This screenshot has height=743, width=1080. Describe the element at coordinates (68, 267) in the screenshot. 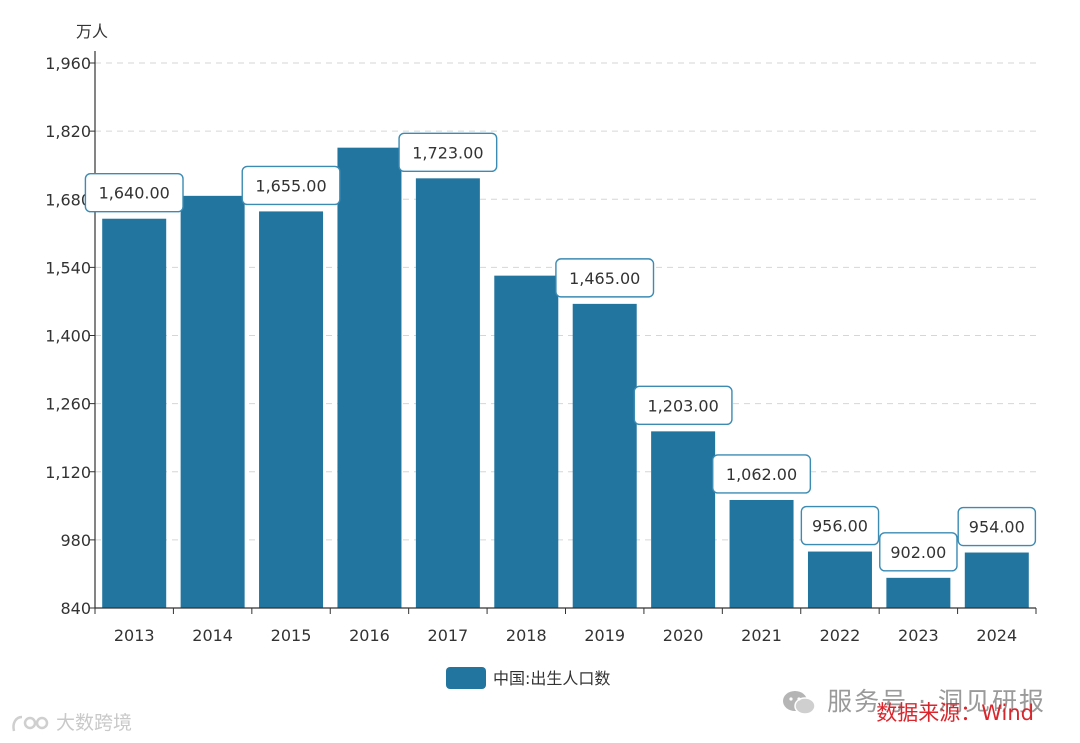

I see `y-tick-label: 1,540` at that location.